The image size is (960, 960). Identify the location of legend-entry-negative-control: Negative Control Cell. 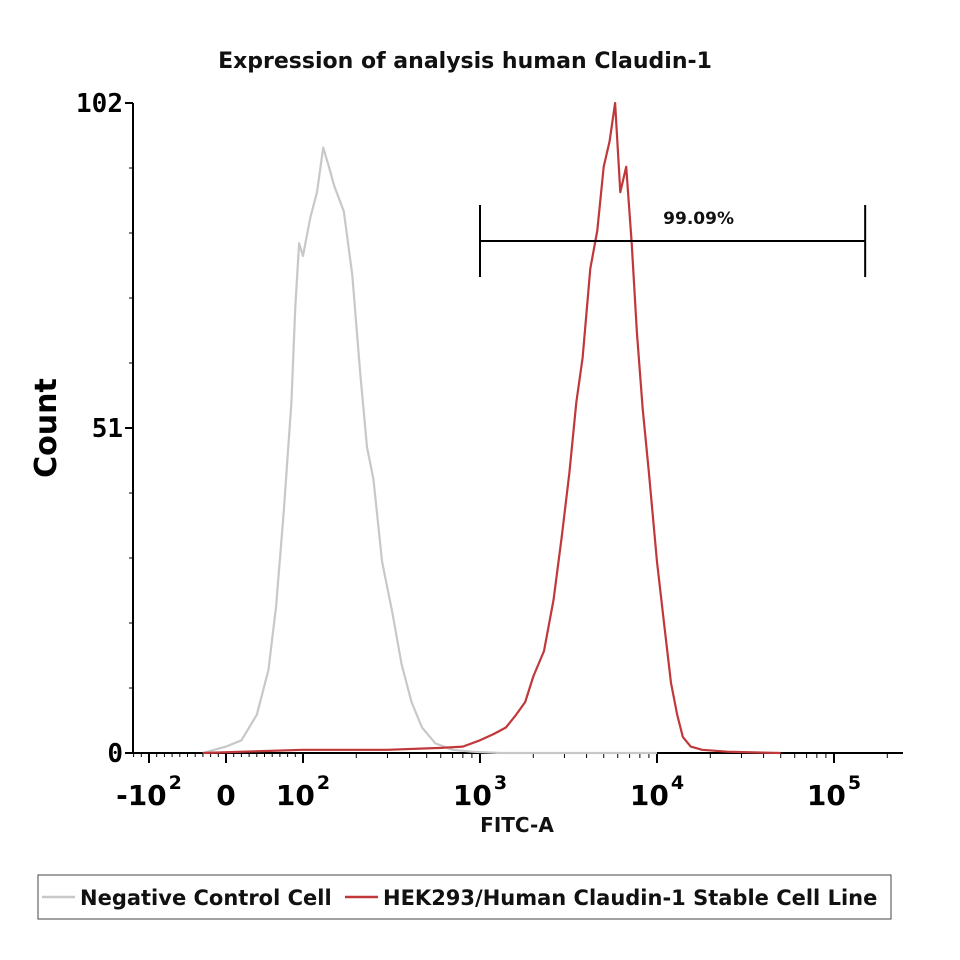
(206, 898).